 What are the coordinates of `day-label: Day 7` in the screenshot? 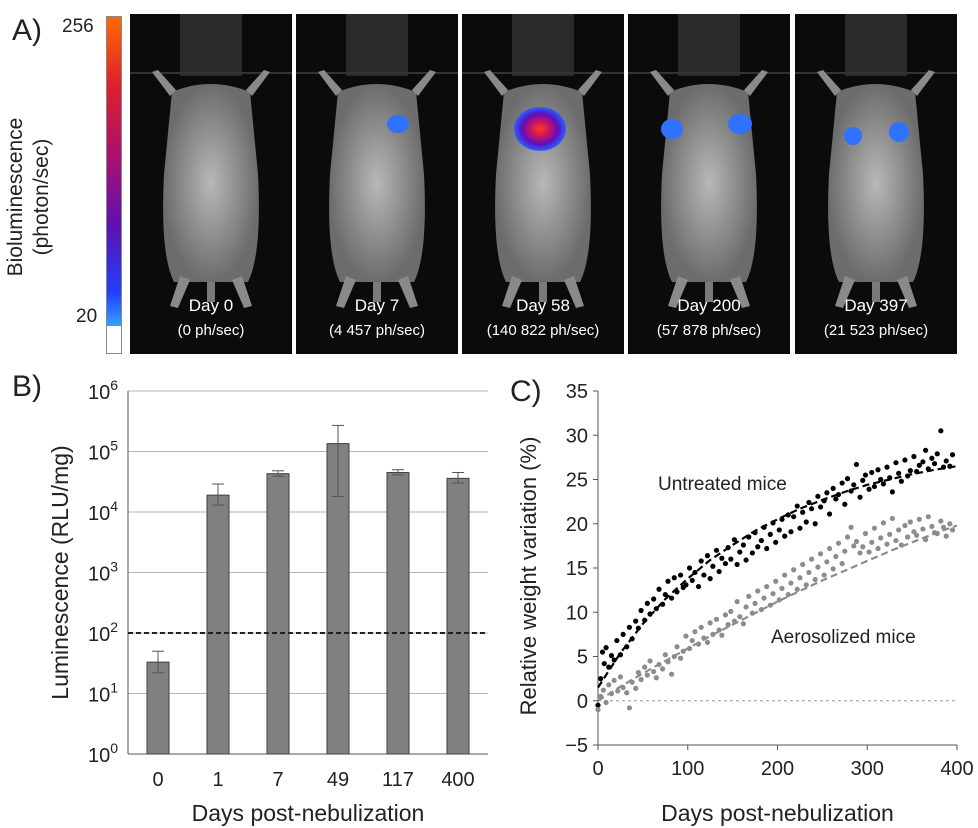 It's located at (377, 305).